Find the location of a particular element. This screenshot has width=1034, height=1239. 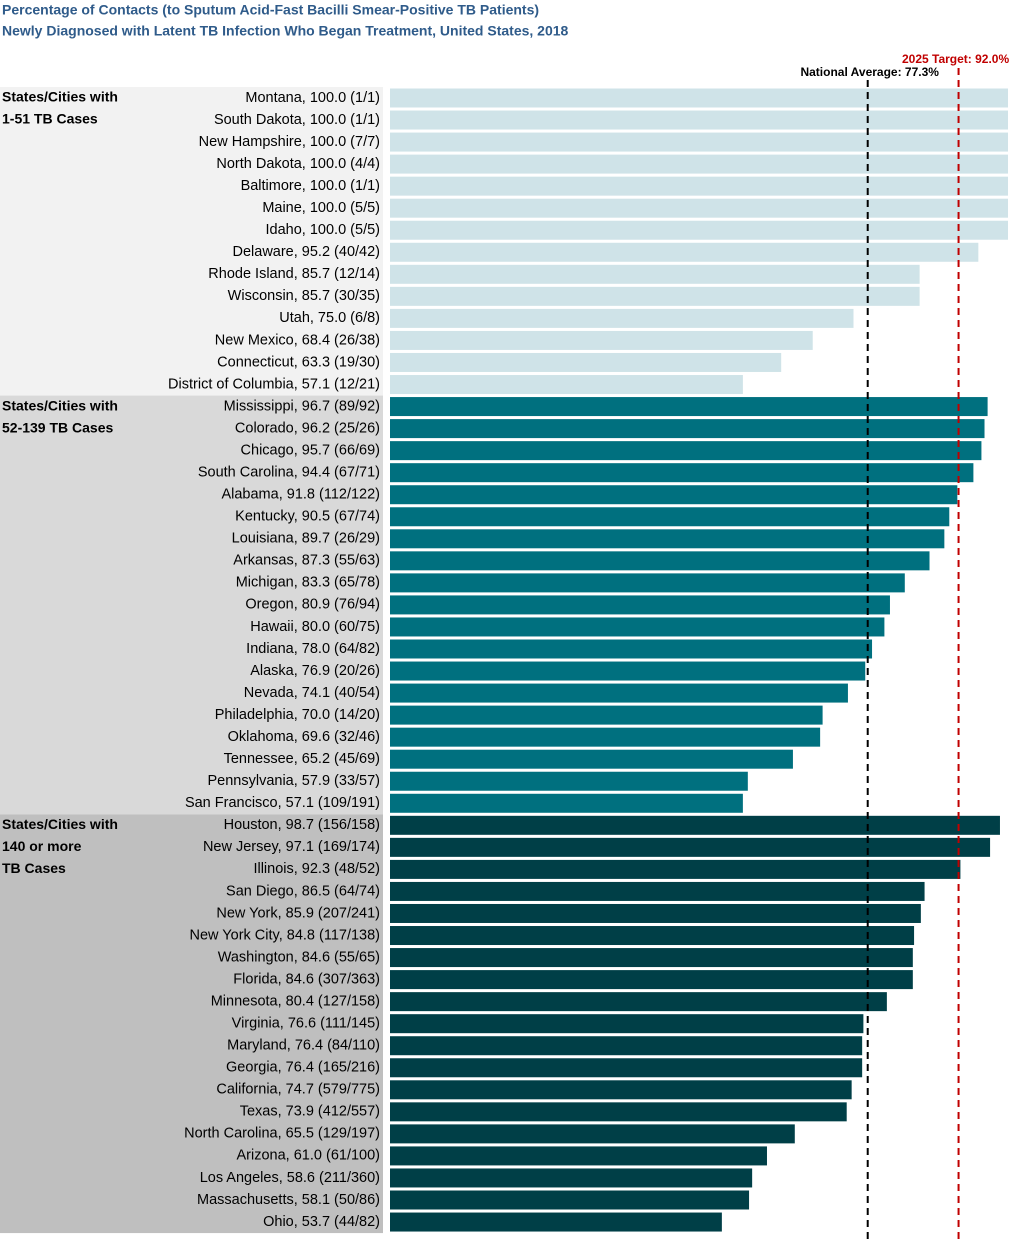

category-label: California, 74.7 (579/775) is located at coordinates (298, 1090).